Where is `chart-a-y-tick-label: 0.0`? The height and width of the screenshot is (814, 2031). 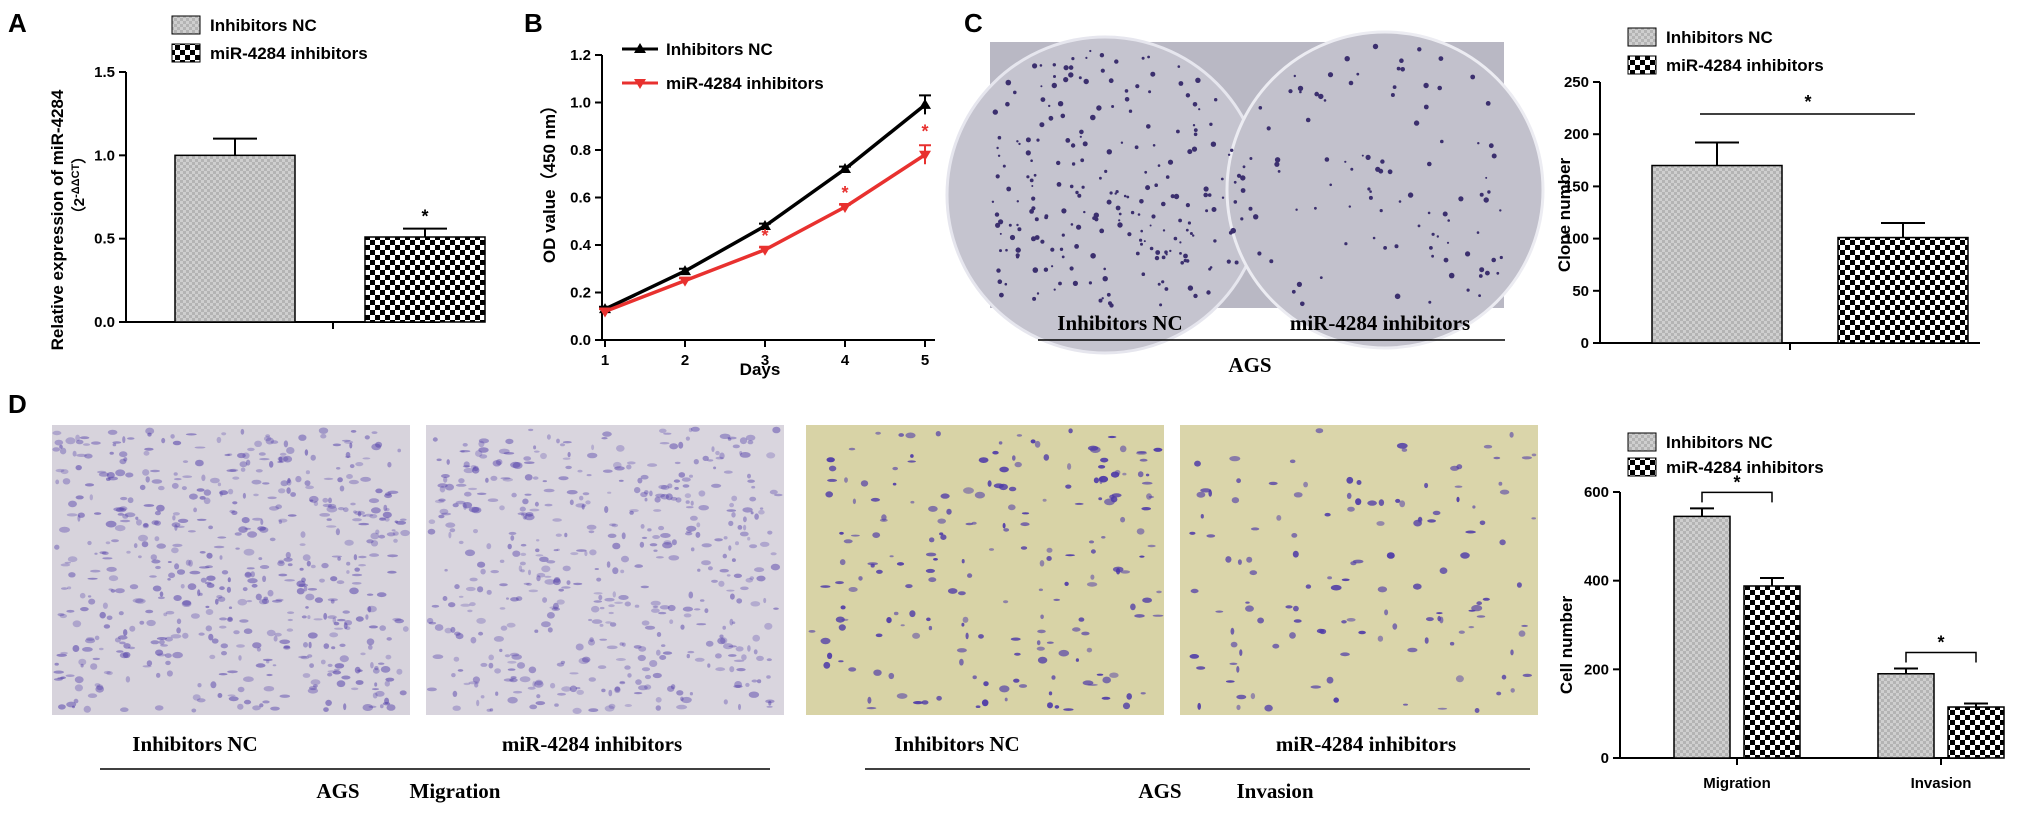 chart-a-y-tick-label: 0.0 is located at coordinates (104, 322).